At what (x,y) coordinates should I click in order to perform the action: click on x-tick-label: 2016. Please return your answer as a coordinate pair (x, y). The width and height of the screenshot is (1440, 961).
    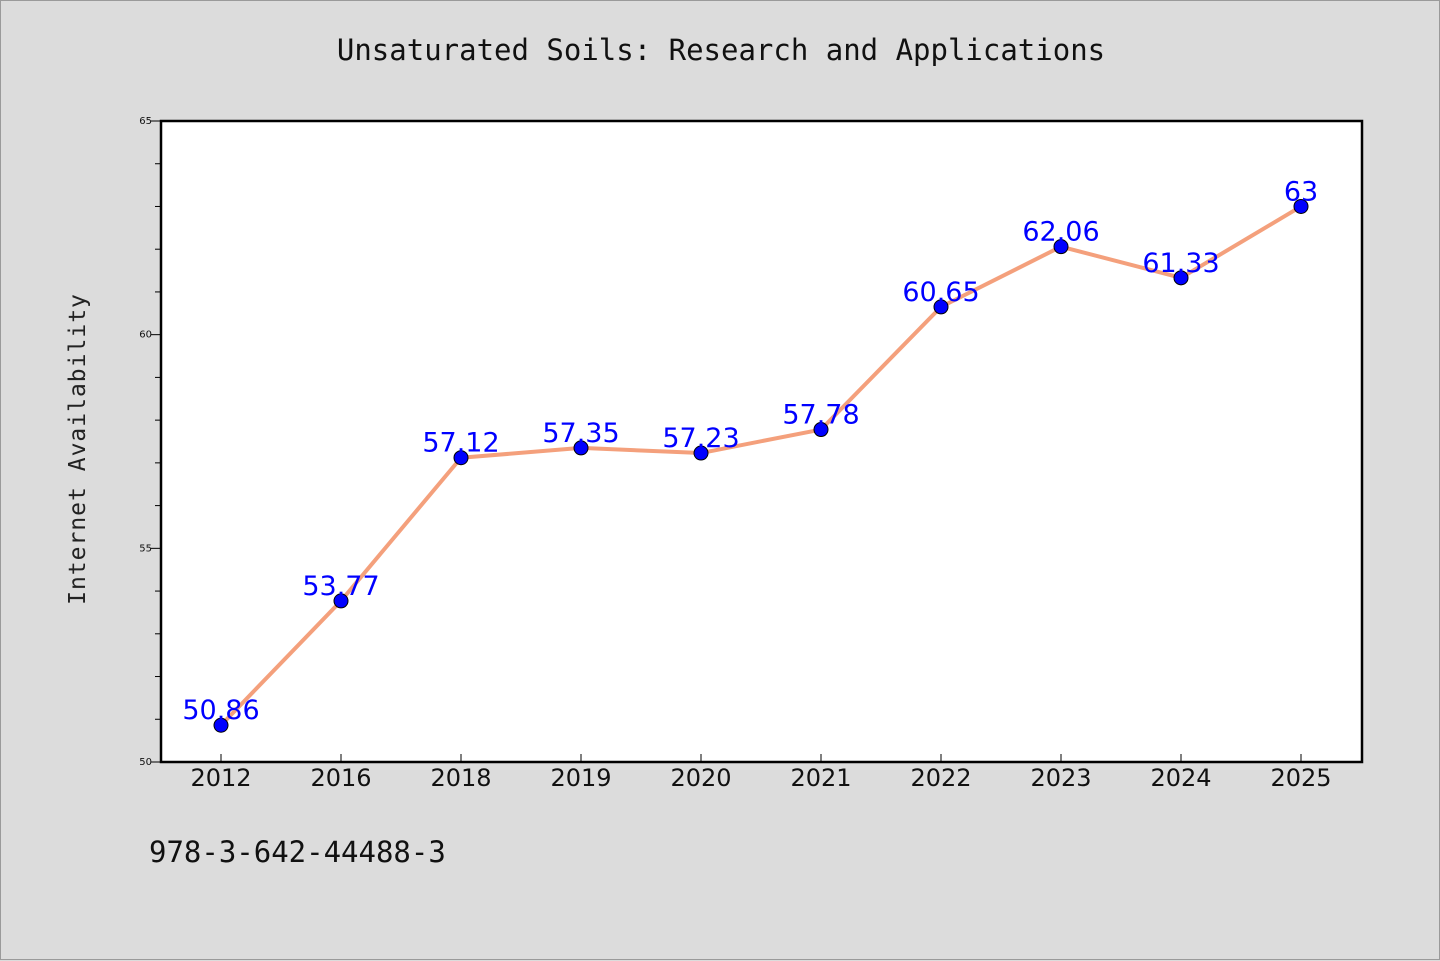
    Looking at the image, I should click on (340, 778).